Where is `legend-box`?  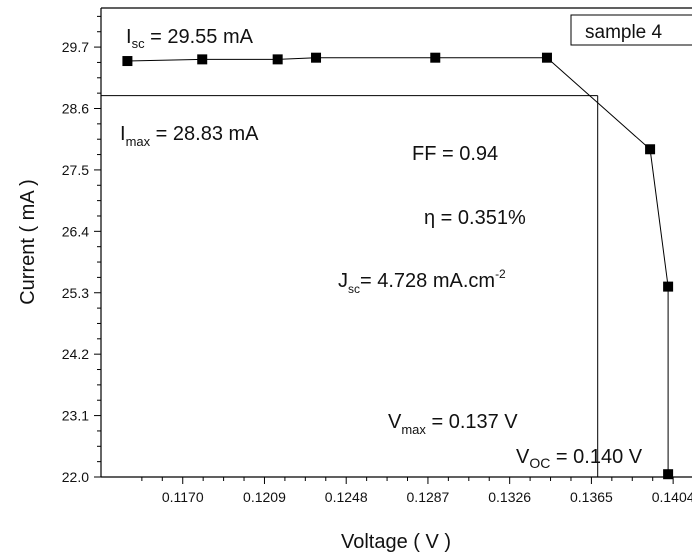 legend-box is located at coordinates (631, 30).